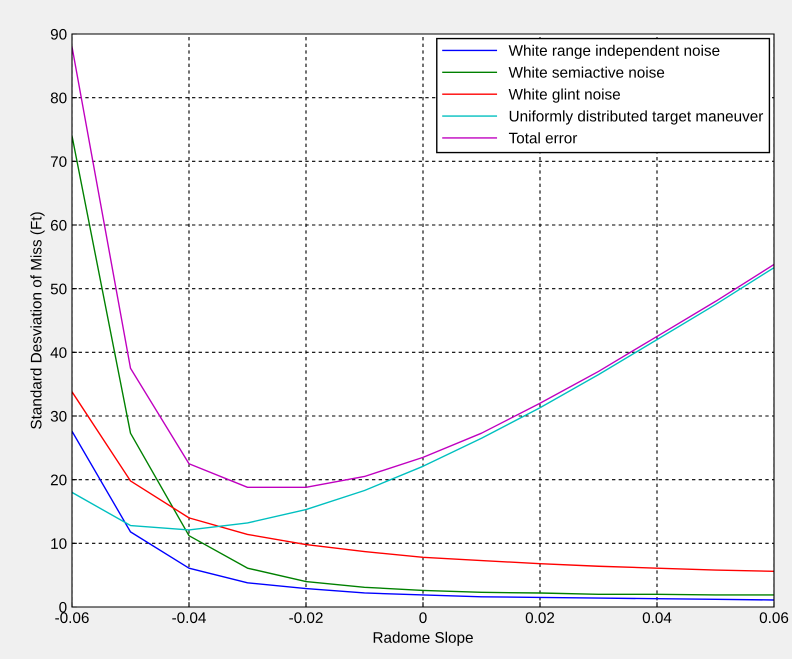 Image resolution: width=792 pixels, height=659 pixels. I want to click on y-tick-label: 20, so click(58, 480).